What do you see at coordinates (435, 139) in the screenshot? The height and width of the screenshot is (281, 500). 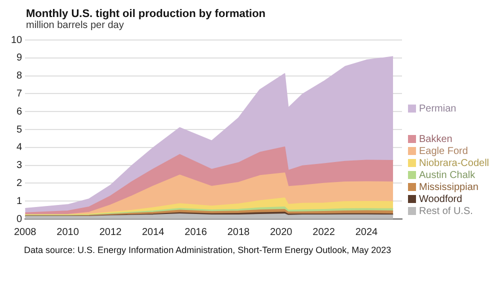 I see `legend-label: Bakken` at bounding box center [435, 139].